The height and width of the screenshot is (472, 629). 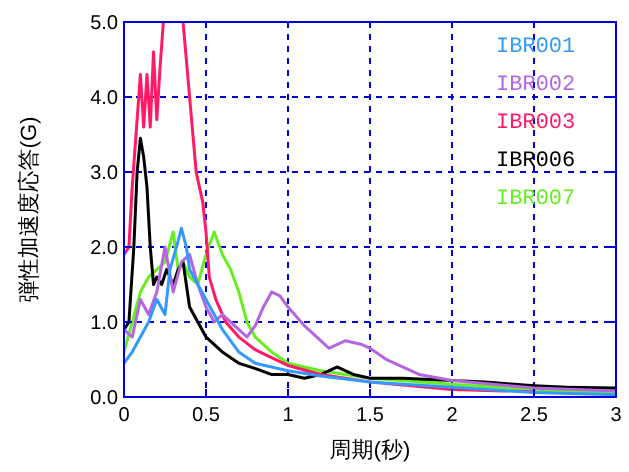 What do you see at coordinates (370, 449) in the screenshot?
I see `x-axis-title: 周期(秒)` at bounding box center [370, 449].